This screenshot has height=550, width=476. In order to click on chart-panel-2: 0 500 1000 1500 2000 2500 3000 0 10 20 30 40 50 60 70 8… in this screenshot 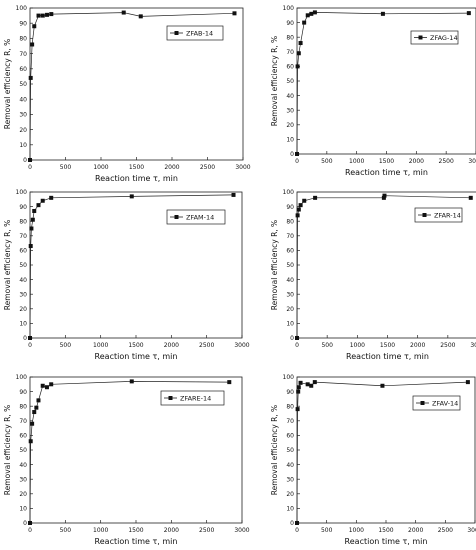, I will do `click(373, 91)`.